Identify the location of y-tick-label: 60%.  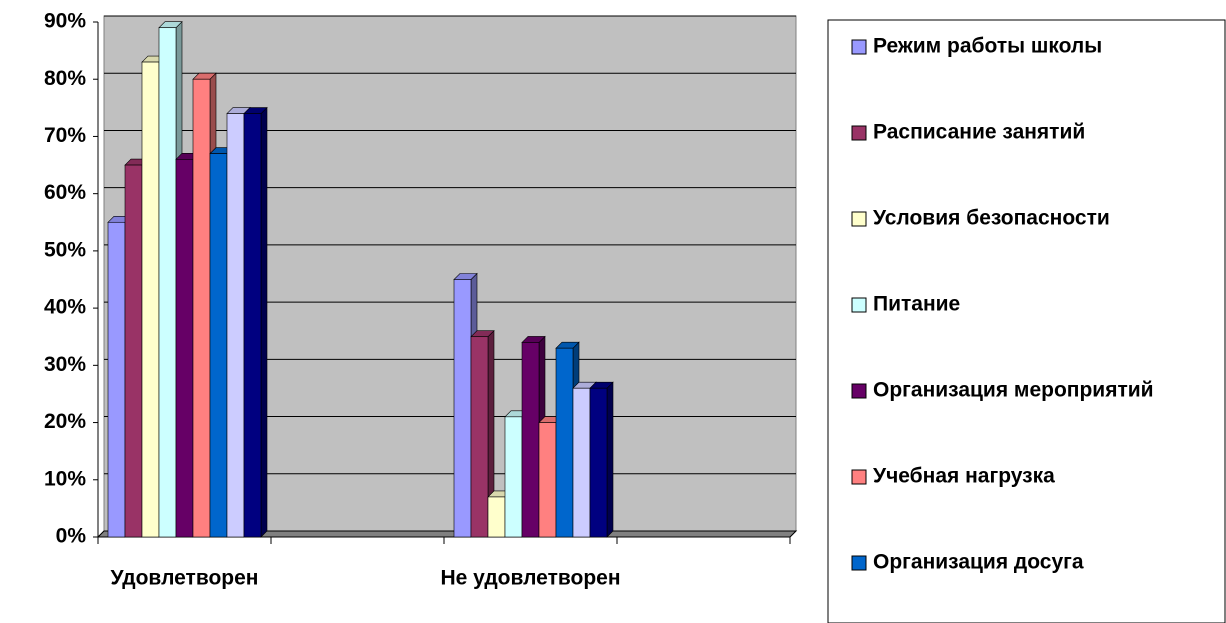
(65, 192).